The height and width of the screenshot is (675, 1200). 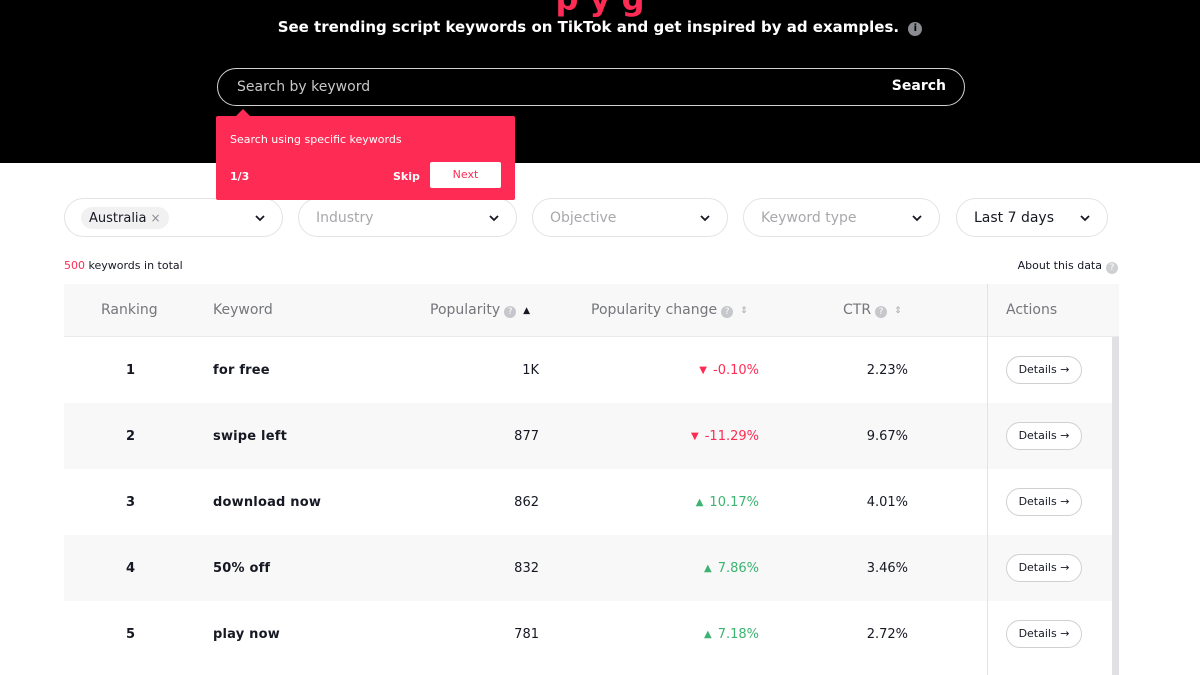 I want to click on header-popularity-change-label: Popularity change, so click(x=654, y=310).